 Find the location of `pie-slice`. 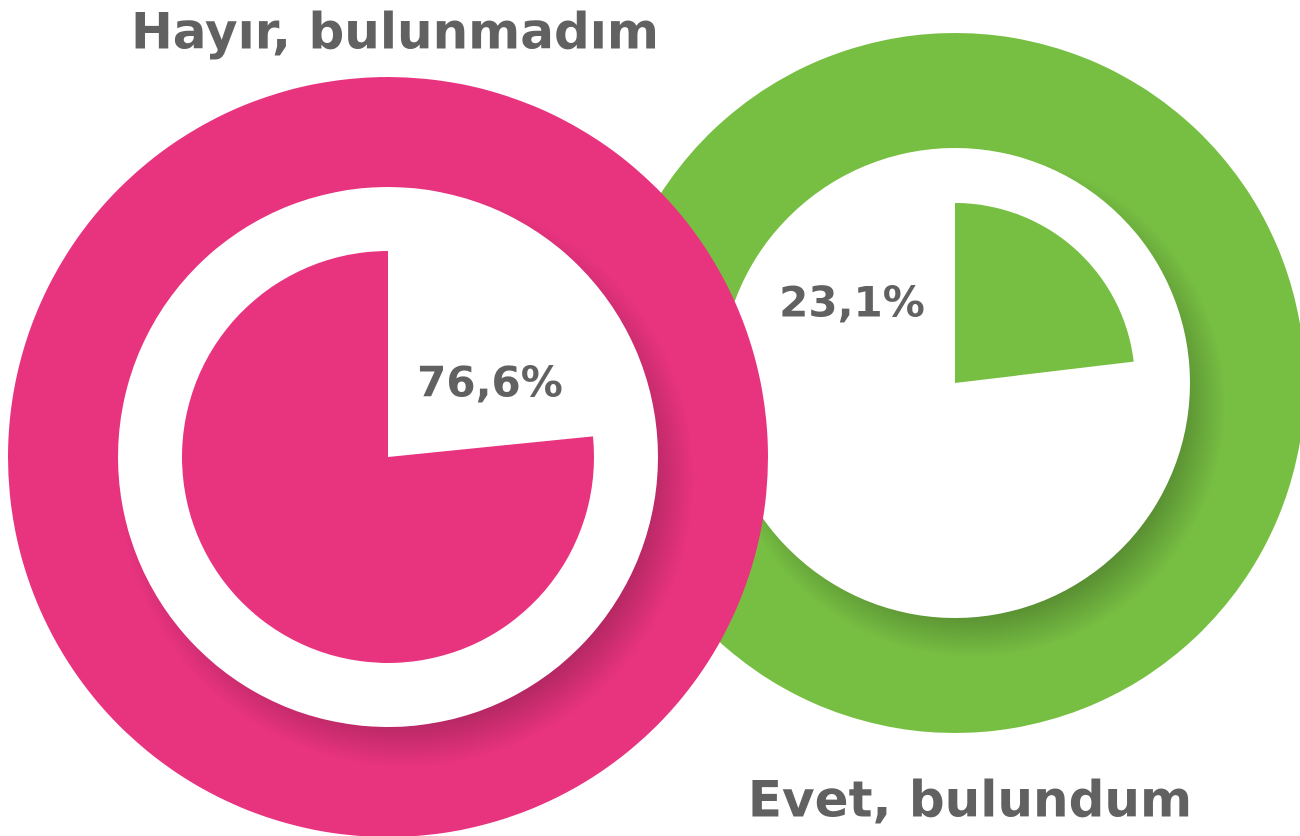

pie-slice is located at coordinates (1044, 293).